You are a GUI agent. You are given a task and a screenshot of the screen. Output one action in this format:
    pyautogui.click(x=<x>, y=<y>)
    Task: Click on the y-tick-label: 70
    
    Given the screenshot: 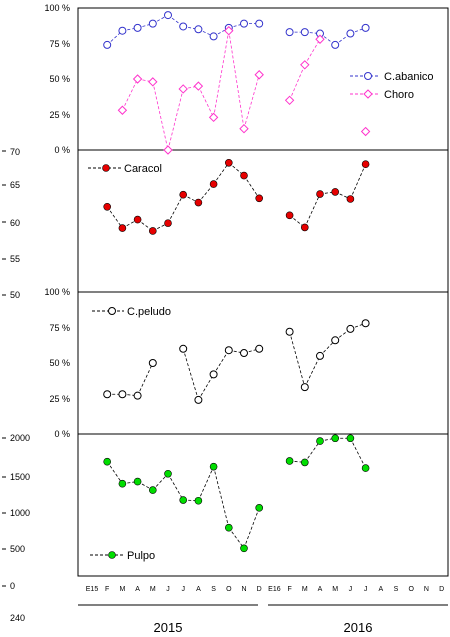 What is the action you would take?
    pyautogui.click(x=15, y=152)
    